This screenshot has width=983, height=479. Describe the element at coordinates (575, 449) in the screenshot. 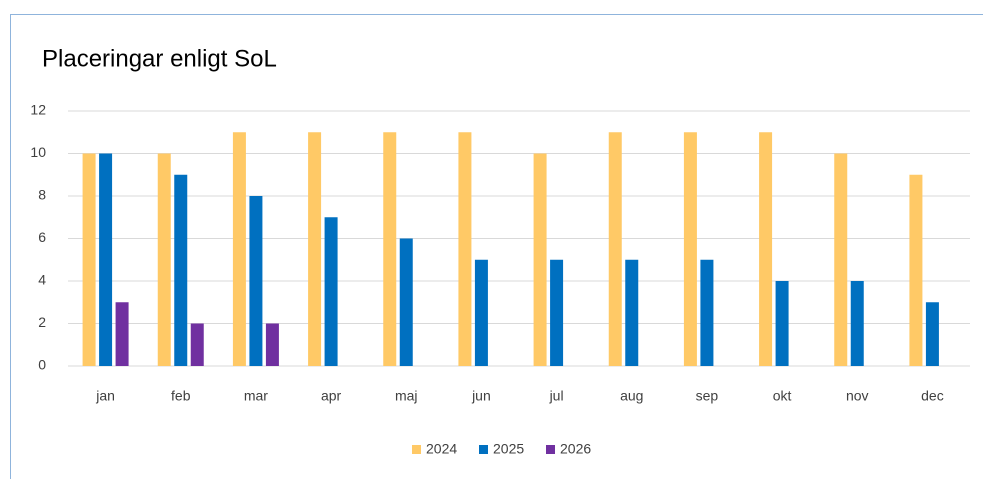

I see `legend-label: 2026` at that location.